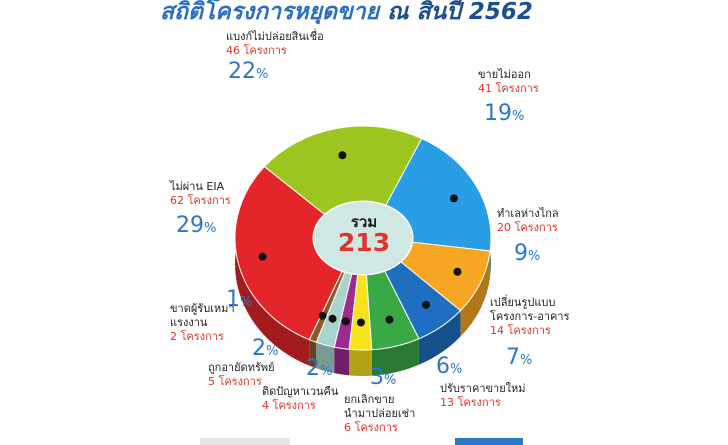 This screenshot has height=445, width=728. What do you see at coordinates (196, 225) in the screenshot?
I see `pct-eia: 29%` at bounding box center [196, 225].